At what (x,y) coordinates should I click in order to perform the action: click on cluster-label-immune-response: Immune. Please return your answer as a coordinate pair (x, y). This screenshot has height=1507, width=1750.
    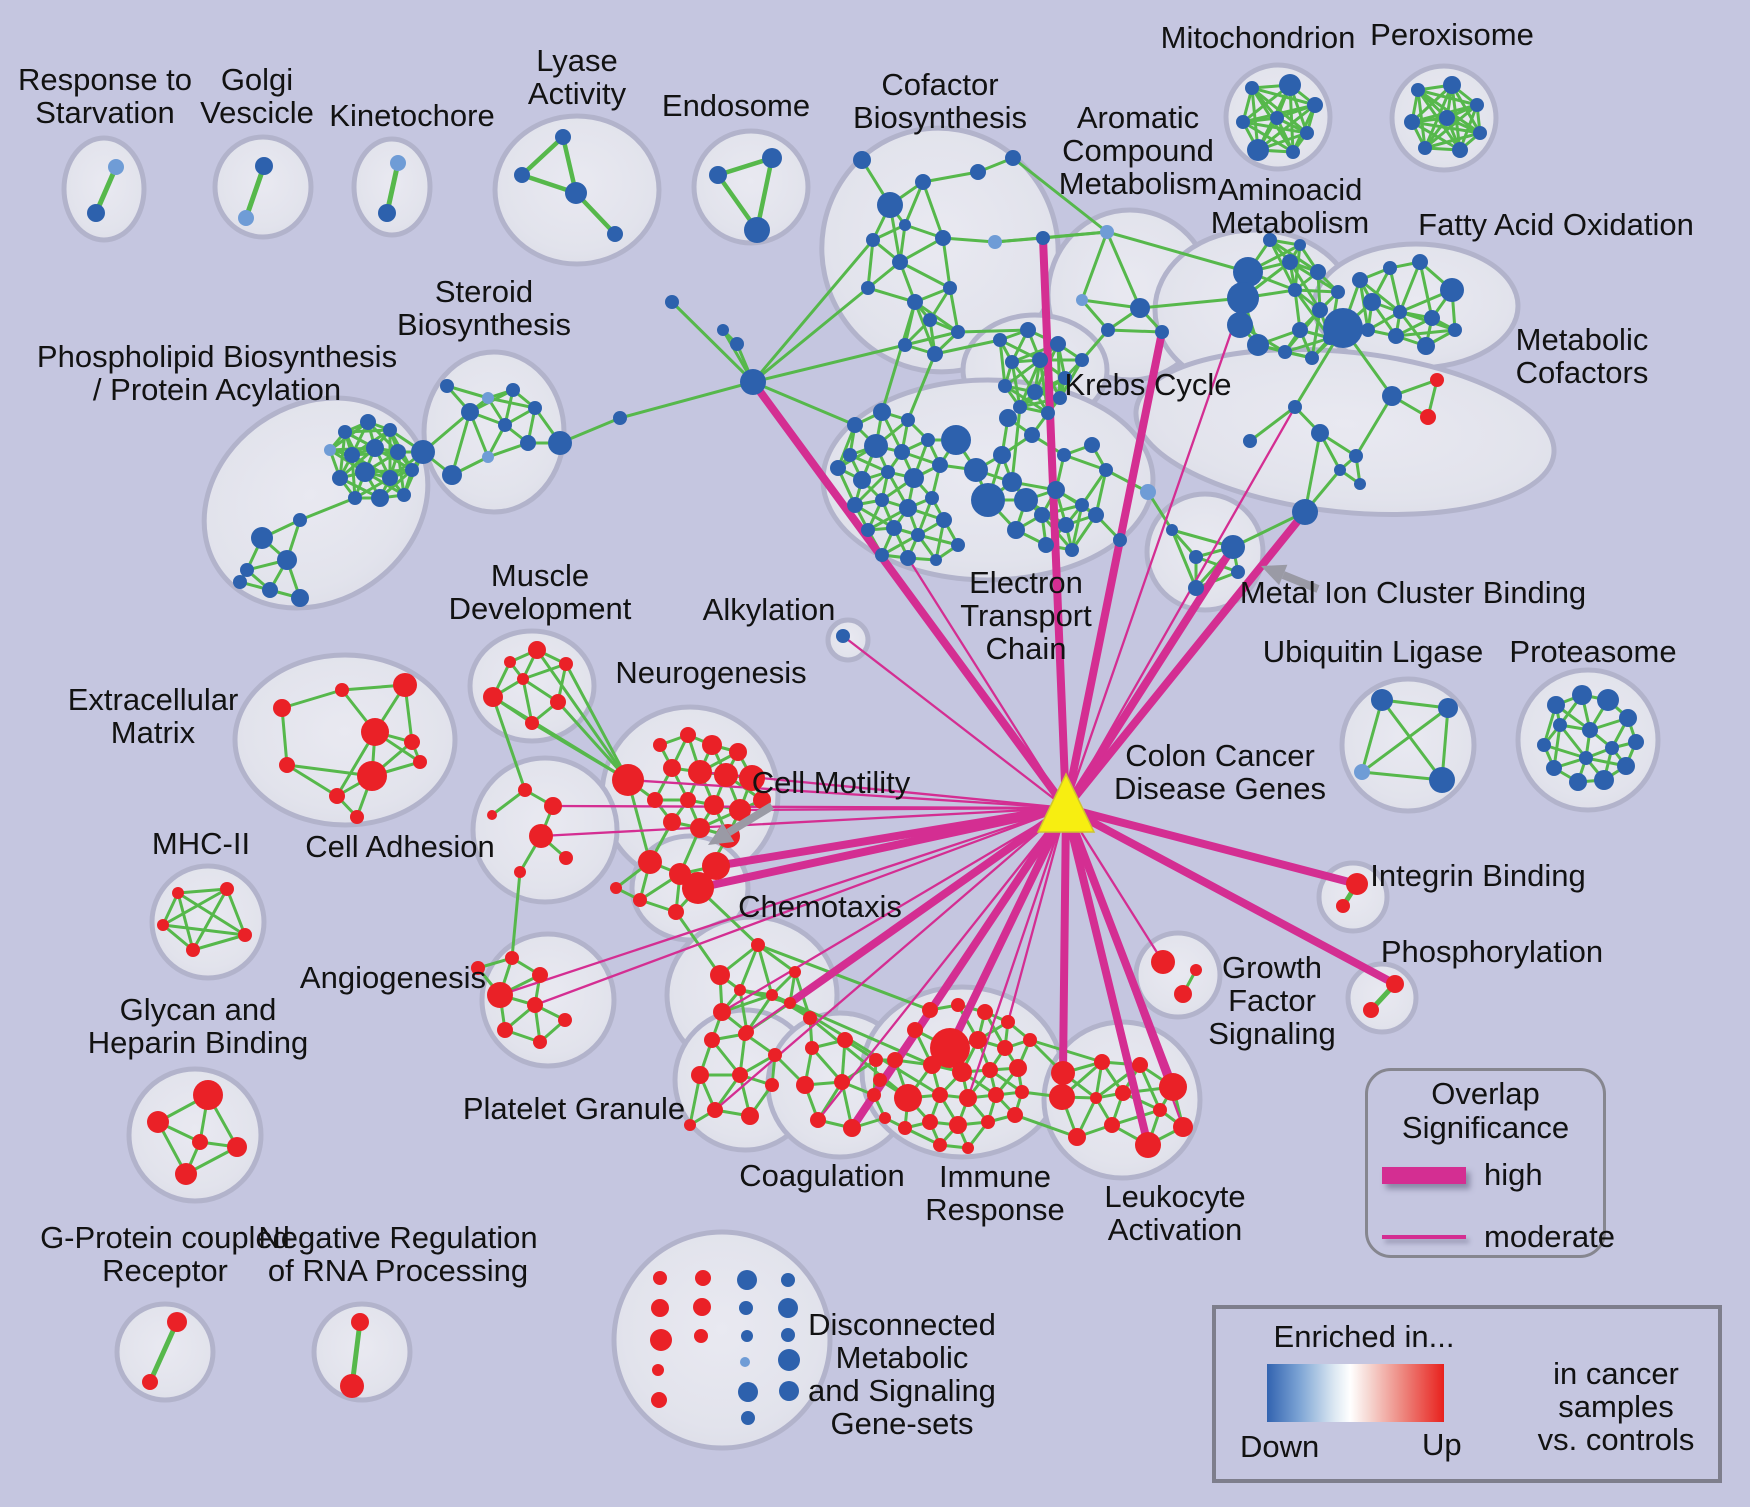
    Looking at the image, I should click on (995, 1176).